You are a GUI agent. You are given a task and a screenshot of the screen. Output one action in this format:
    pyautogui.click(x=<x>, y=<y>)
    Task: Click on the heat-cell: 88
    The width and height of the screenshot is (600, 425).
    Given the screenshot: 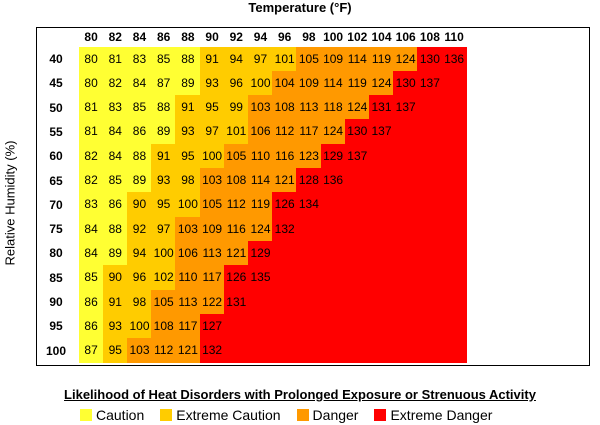 What is the action you would take?
    pyautogui.click(x=164, y=108)
    